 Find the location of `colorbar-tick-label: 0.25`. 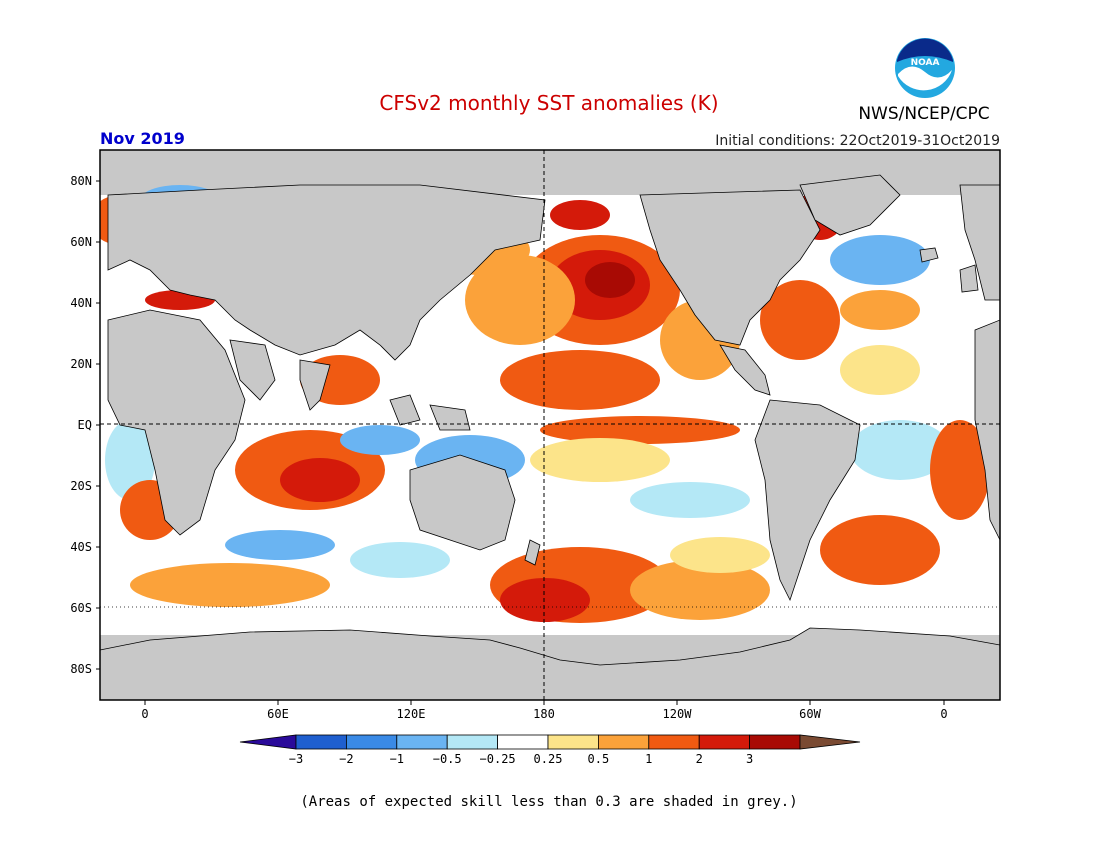

colorbar-tick-label: 0.25 is located at coordinates (548, 759).